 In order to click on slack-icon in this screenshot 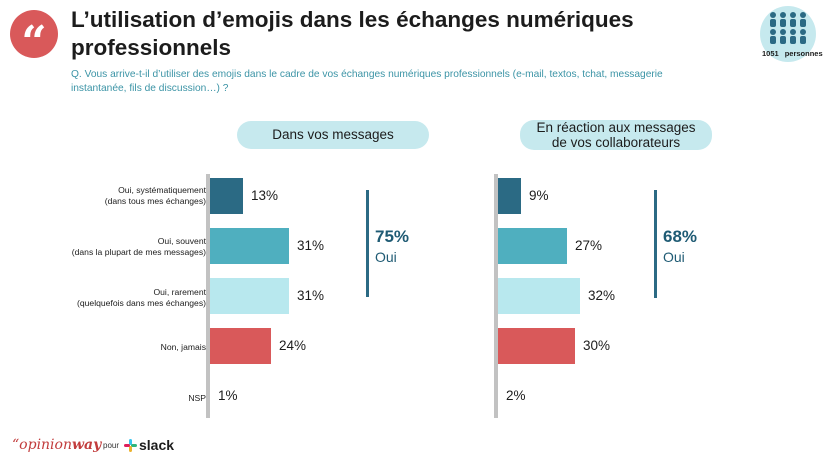, I will do `click(130, 445)`.